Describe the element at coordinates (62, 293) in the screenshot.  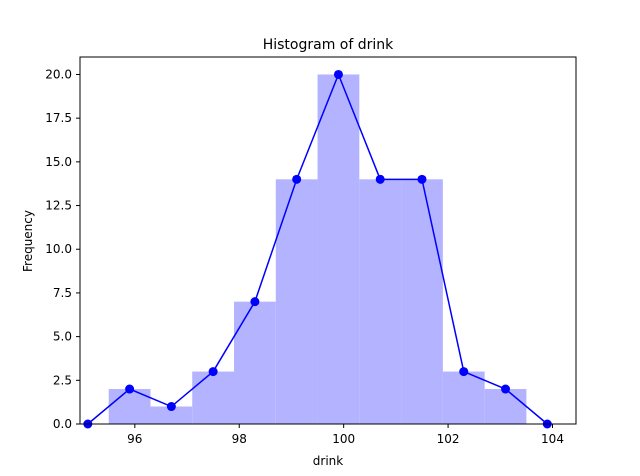
I see `y-tick-label: 7.5` at that location.